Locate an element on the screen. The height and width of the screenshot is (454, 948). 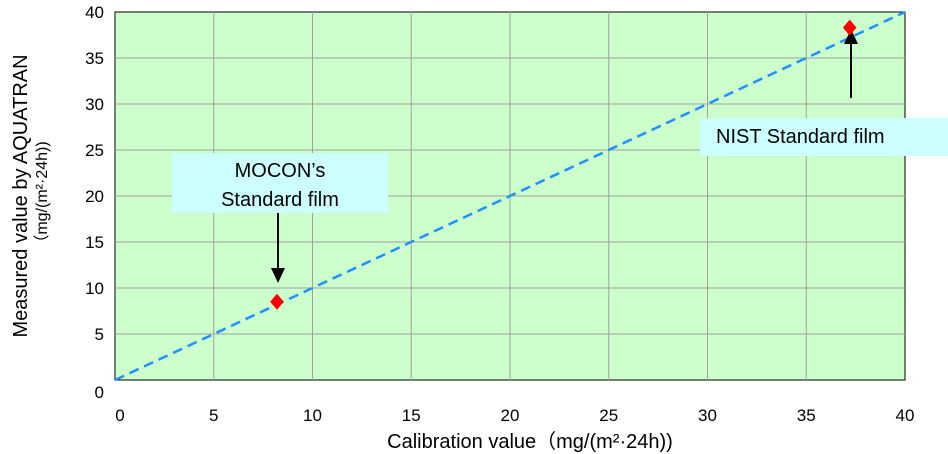
mocon-callout: MOCON’s Standard film is located at coordinates (280, 183).